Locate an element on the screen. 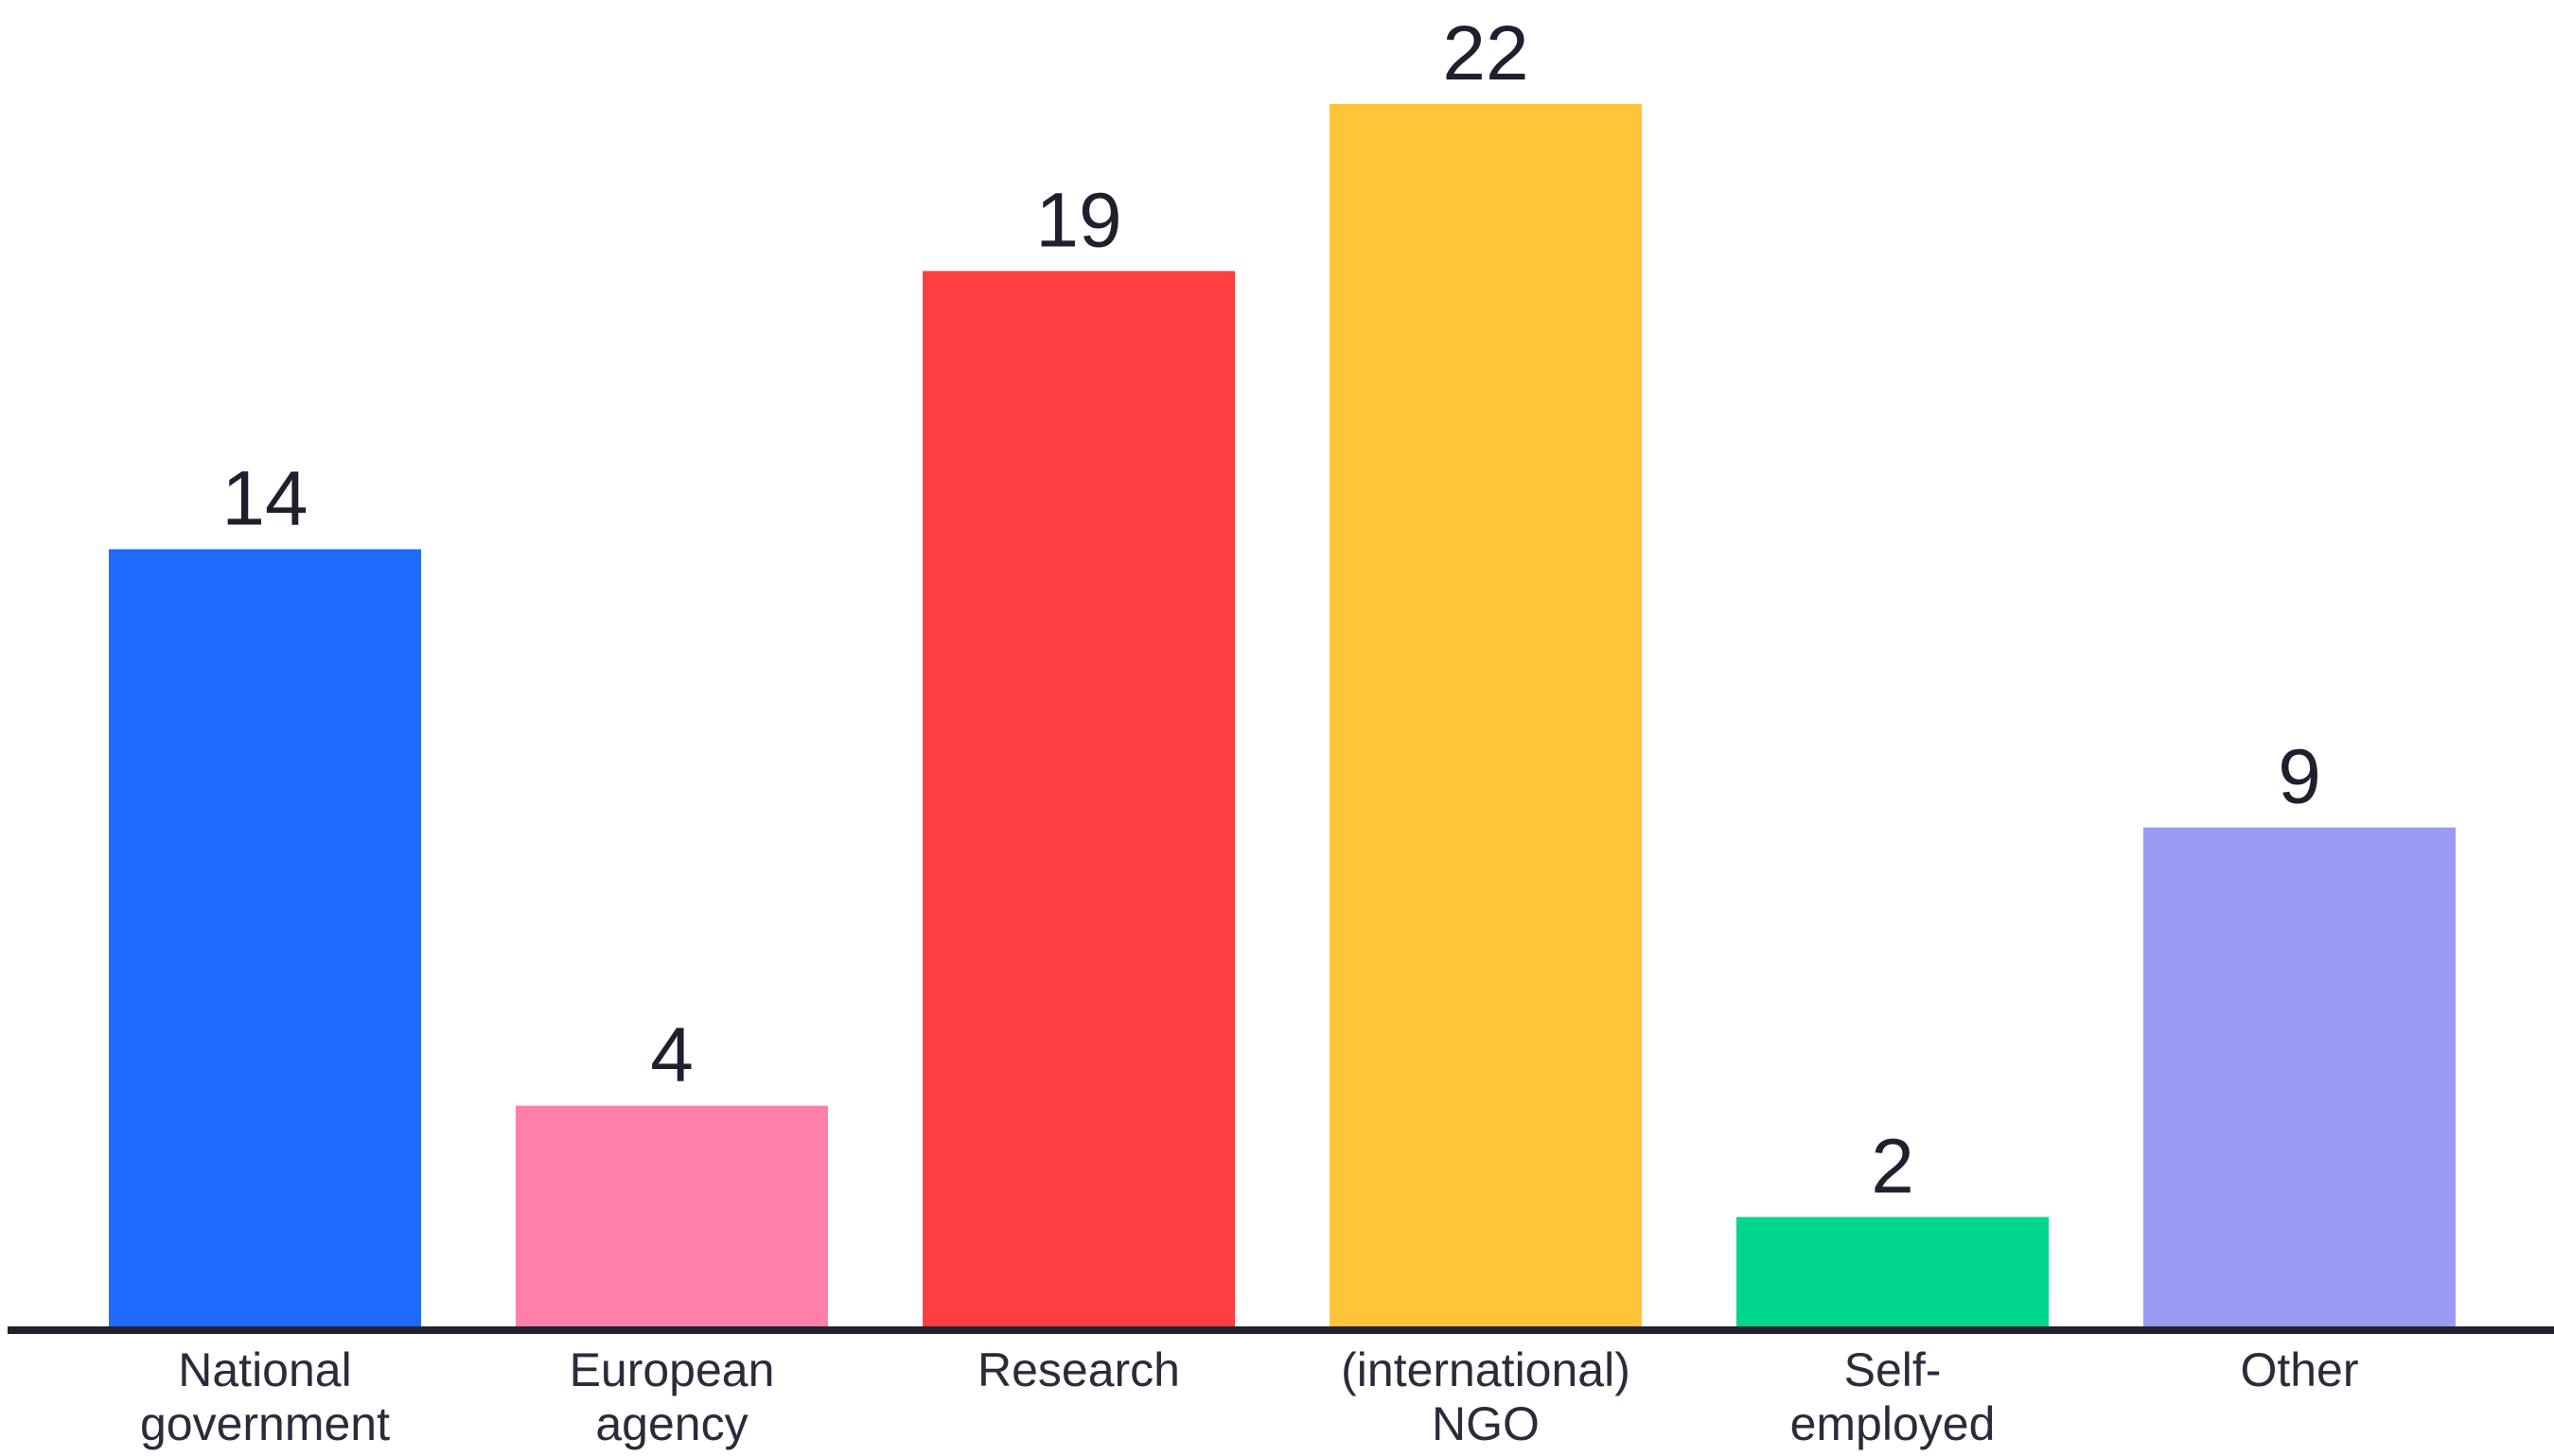 The image size is (2554, 1456). x-tick-label-line: NGO is located at coordinates (1486, 1423).